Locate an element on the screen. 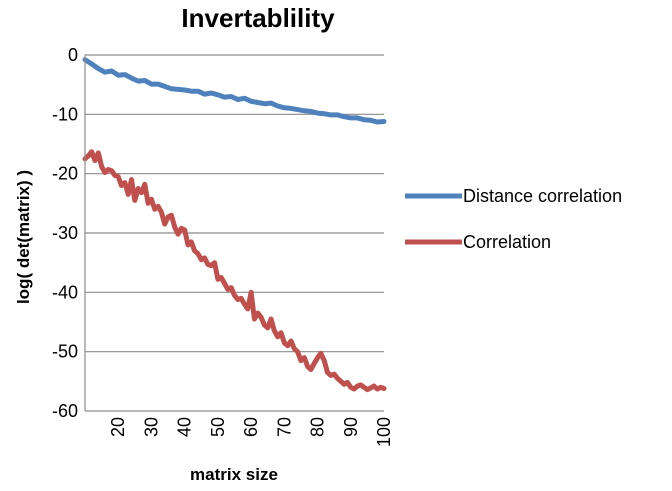 Image resolution: width=672 pixels, height=491 pixels. y-tick-labels: 0 -10 -20 -30 -40 -50 -60 is located at coordinates (65, 233).